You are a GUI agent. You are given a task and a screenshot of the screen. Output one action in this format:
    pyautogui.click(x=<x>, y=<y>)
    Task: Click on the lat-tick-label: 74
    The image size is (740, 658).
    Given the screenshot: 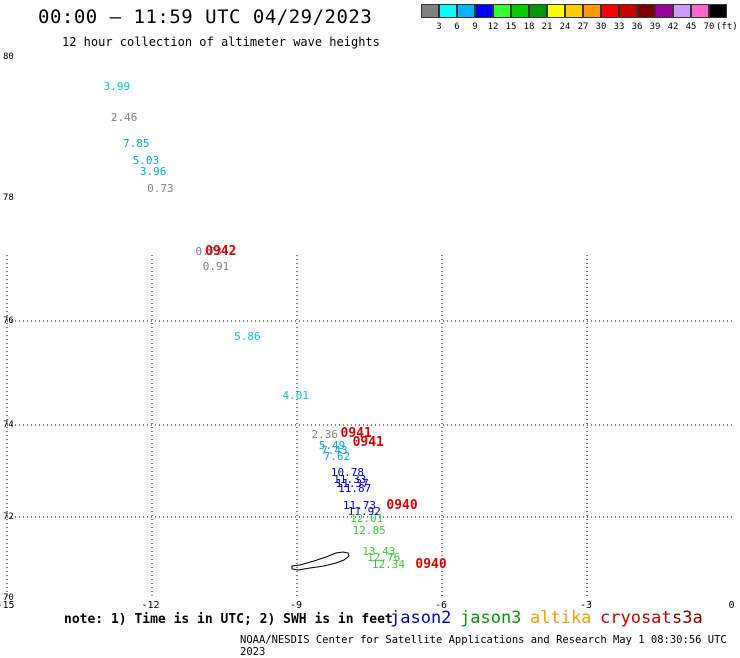 What is the action you would take?
    pyautogui.click(x=8, y=425)
    